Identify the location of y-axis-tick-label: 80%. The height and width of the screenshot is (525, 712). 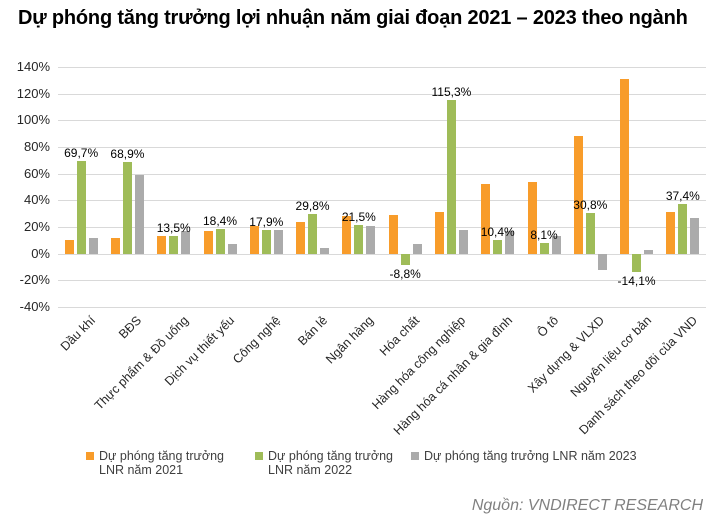
(36, 146).